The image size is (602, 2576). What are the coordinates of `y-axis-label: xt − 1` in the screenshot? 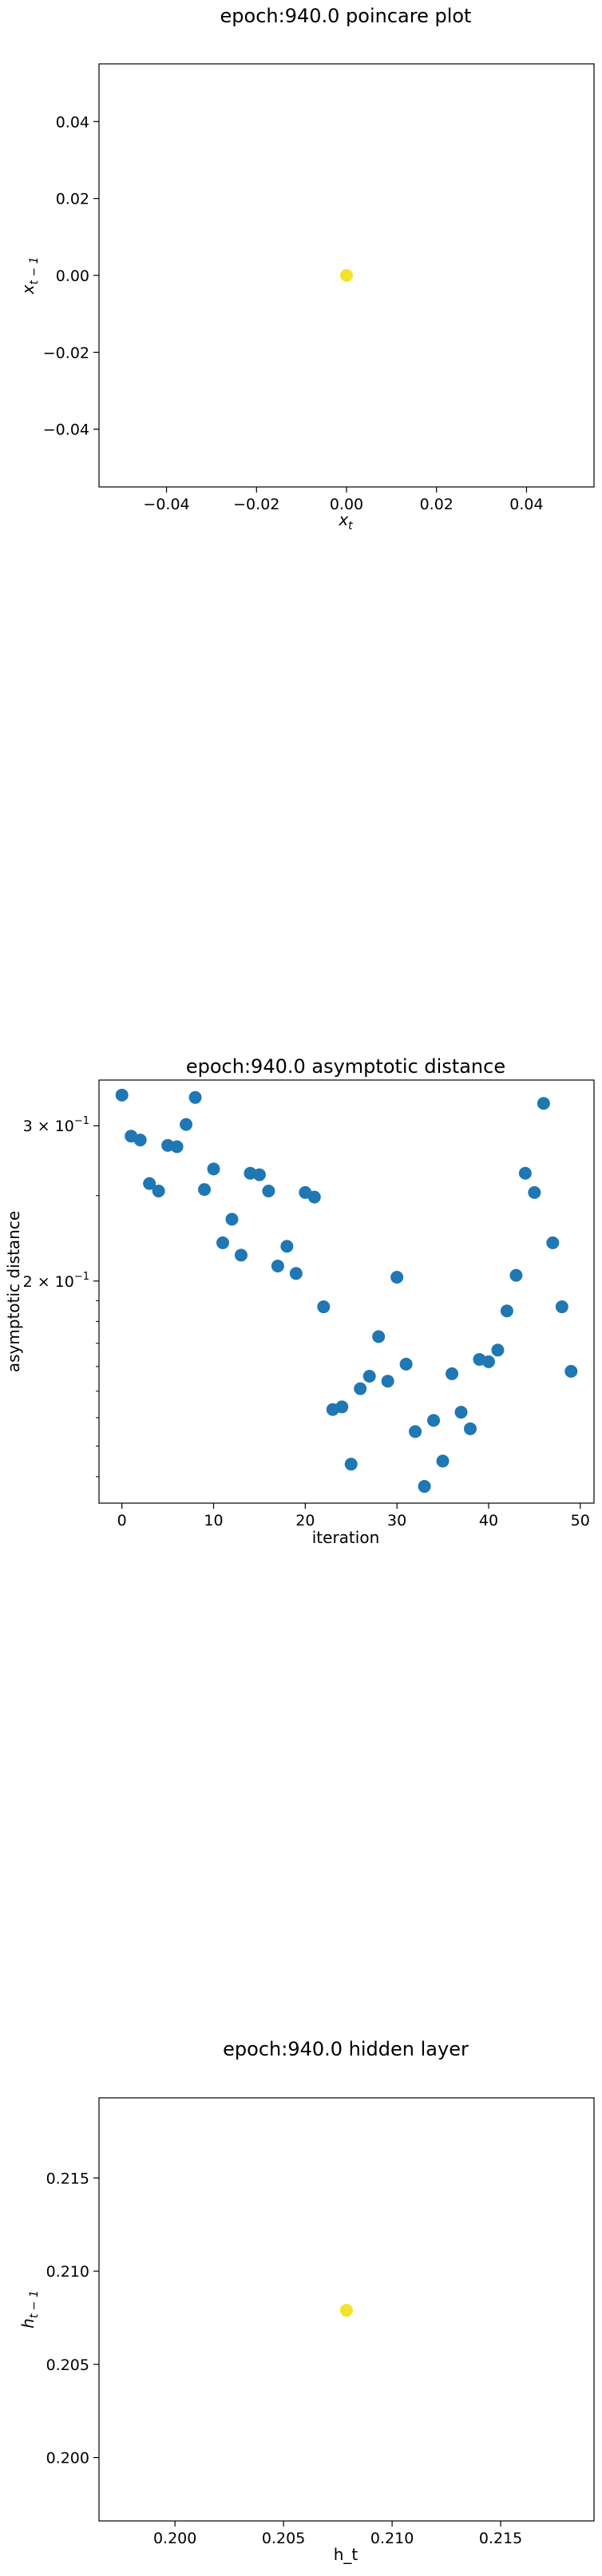 It's located at (30, 276).